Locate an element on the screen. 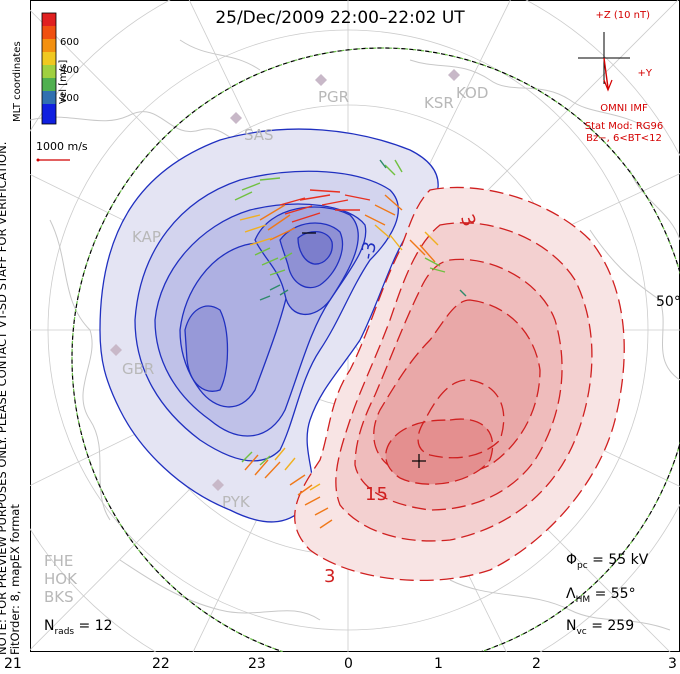 This screenshot has height=674, width=680. mlt-label-0: 0 is located at coordinates (348, 664).